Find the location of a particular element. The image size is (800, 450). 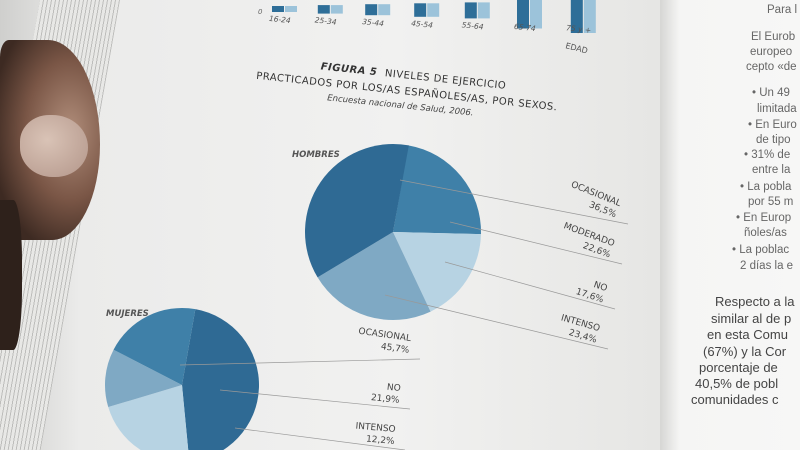

y-zero-label: 0 is located at coordinates (260, 12).